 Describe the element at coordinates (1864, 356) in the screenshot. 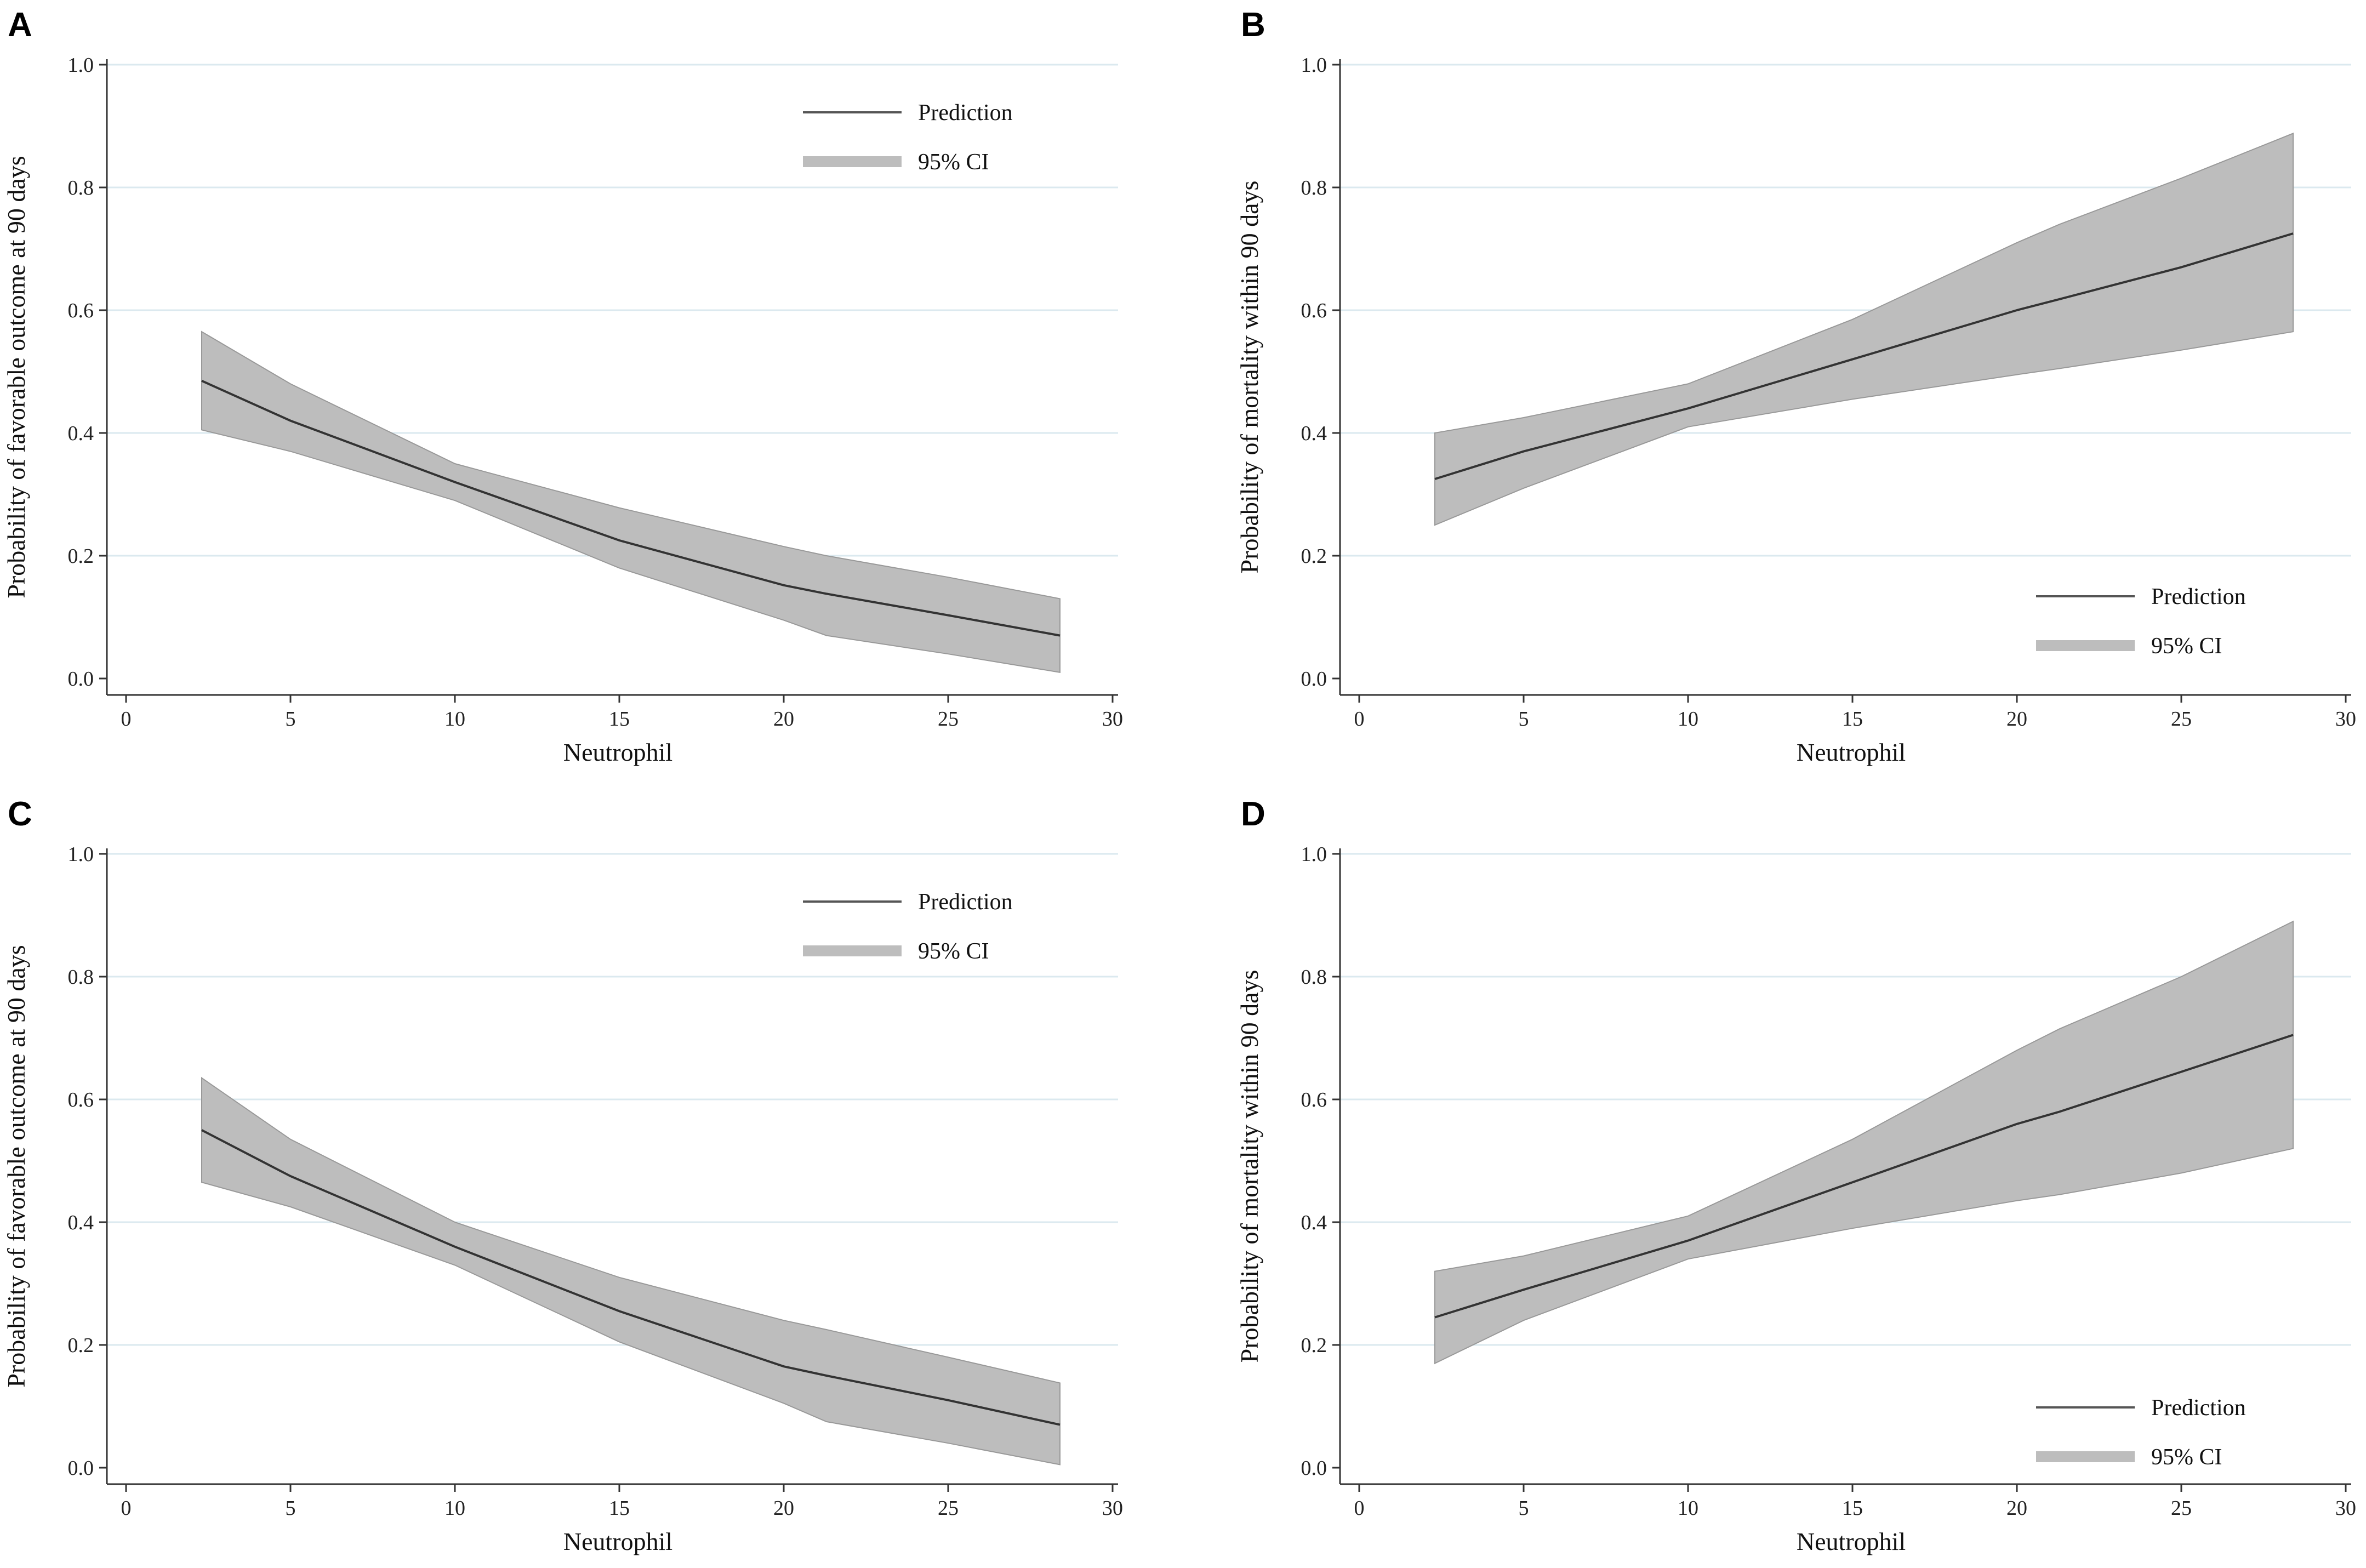

I see `panel-b-prediction-line` at that location.